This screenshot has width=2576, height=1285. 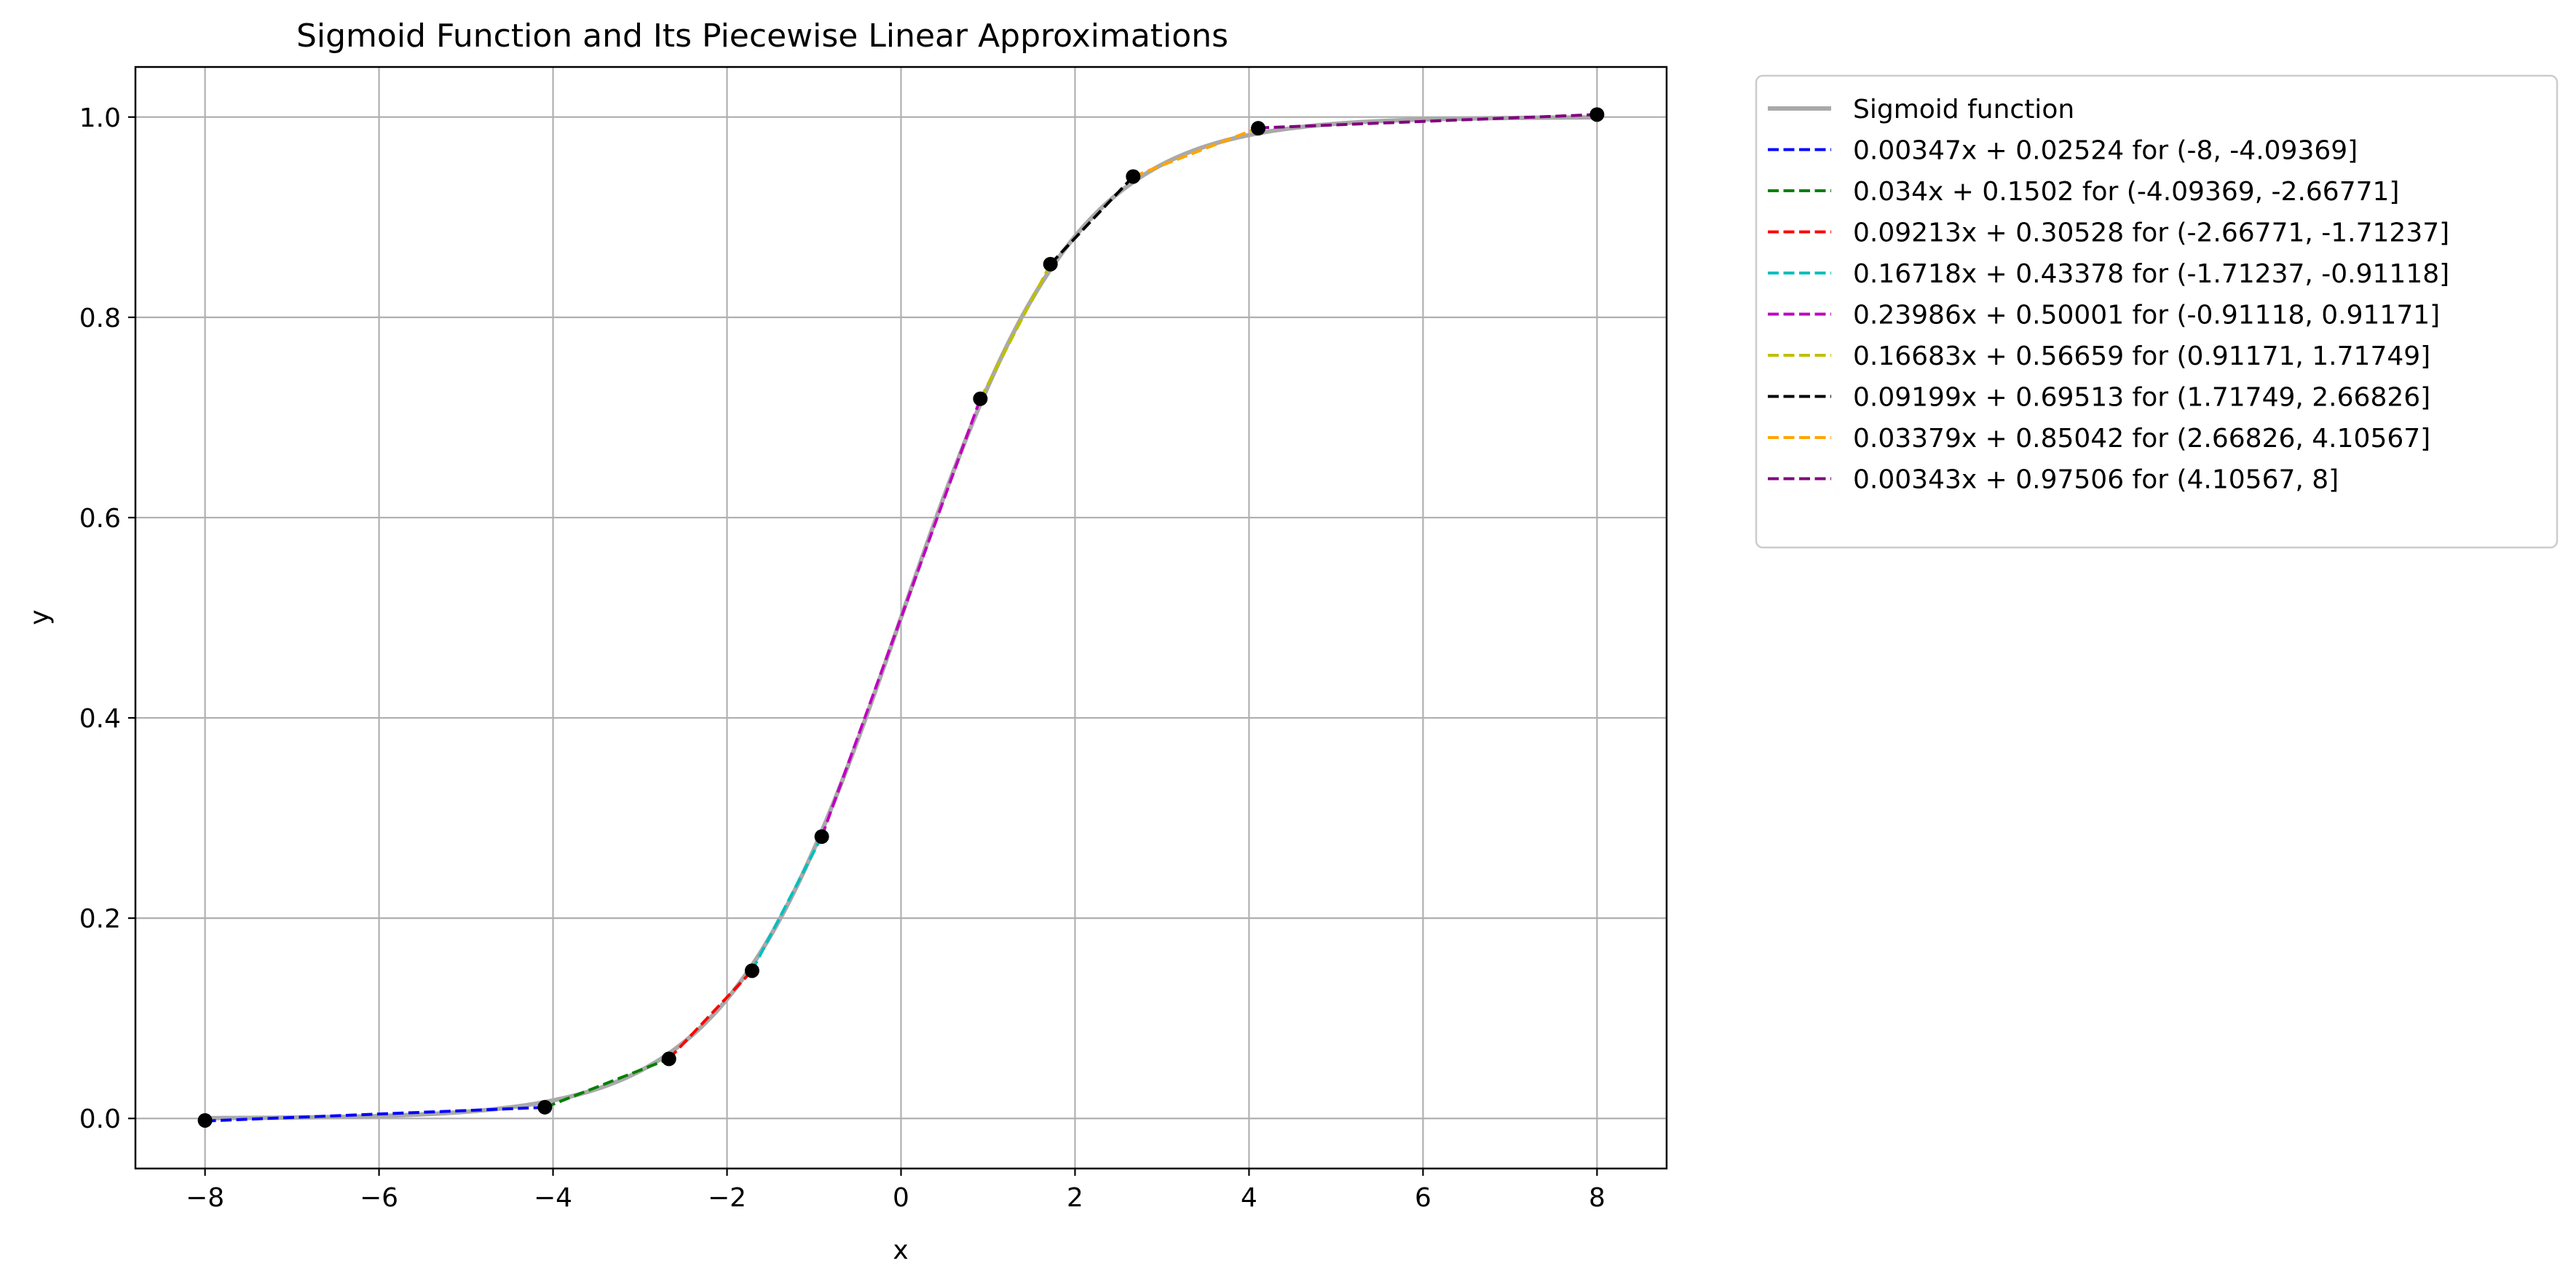 What do you see at coordinates (1423, 1198) in the screenshot?
I see `x-tick-label: 6` at bounding box center [1423, 1198].